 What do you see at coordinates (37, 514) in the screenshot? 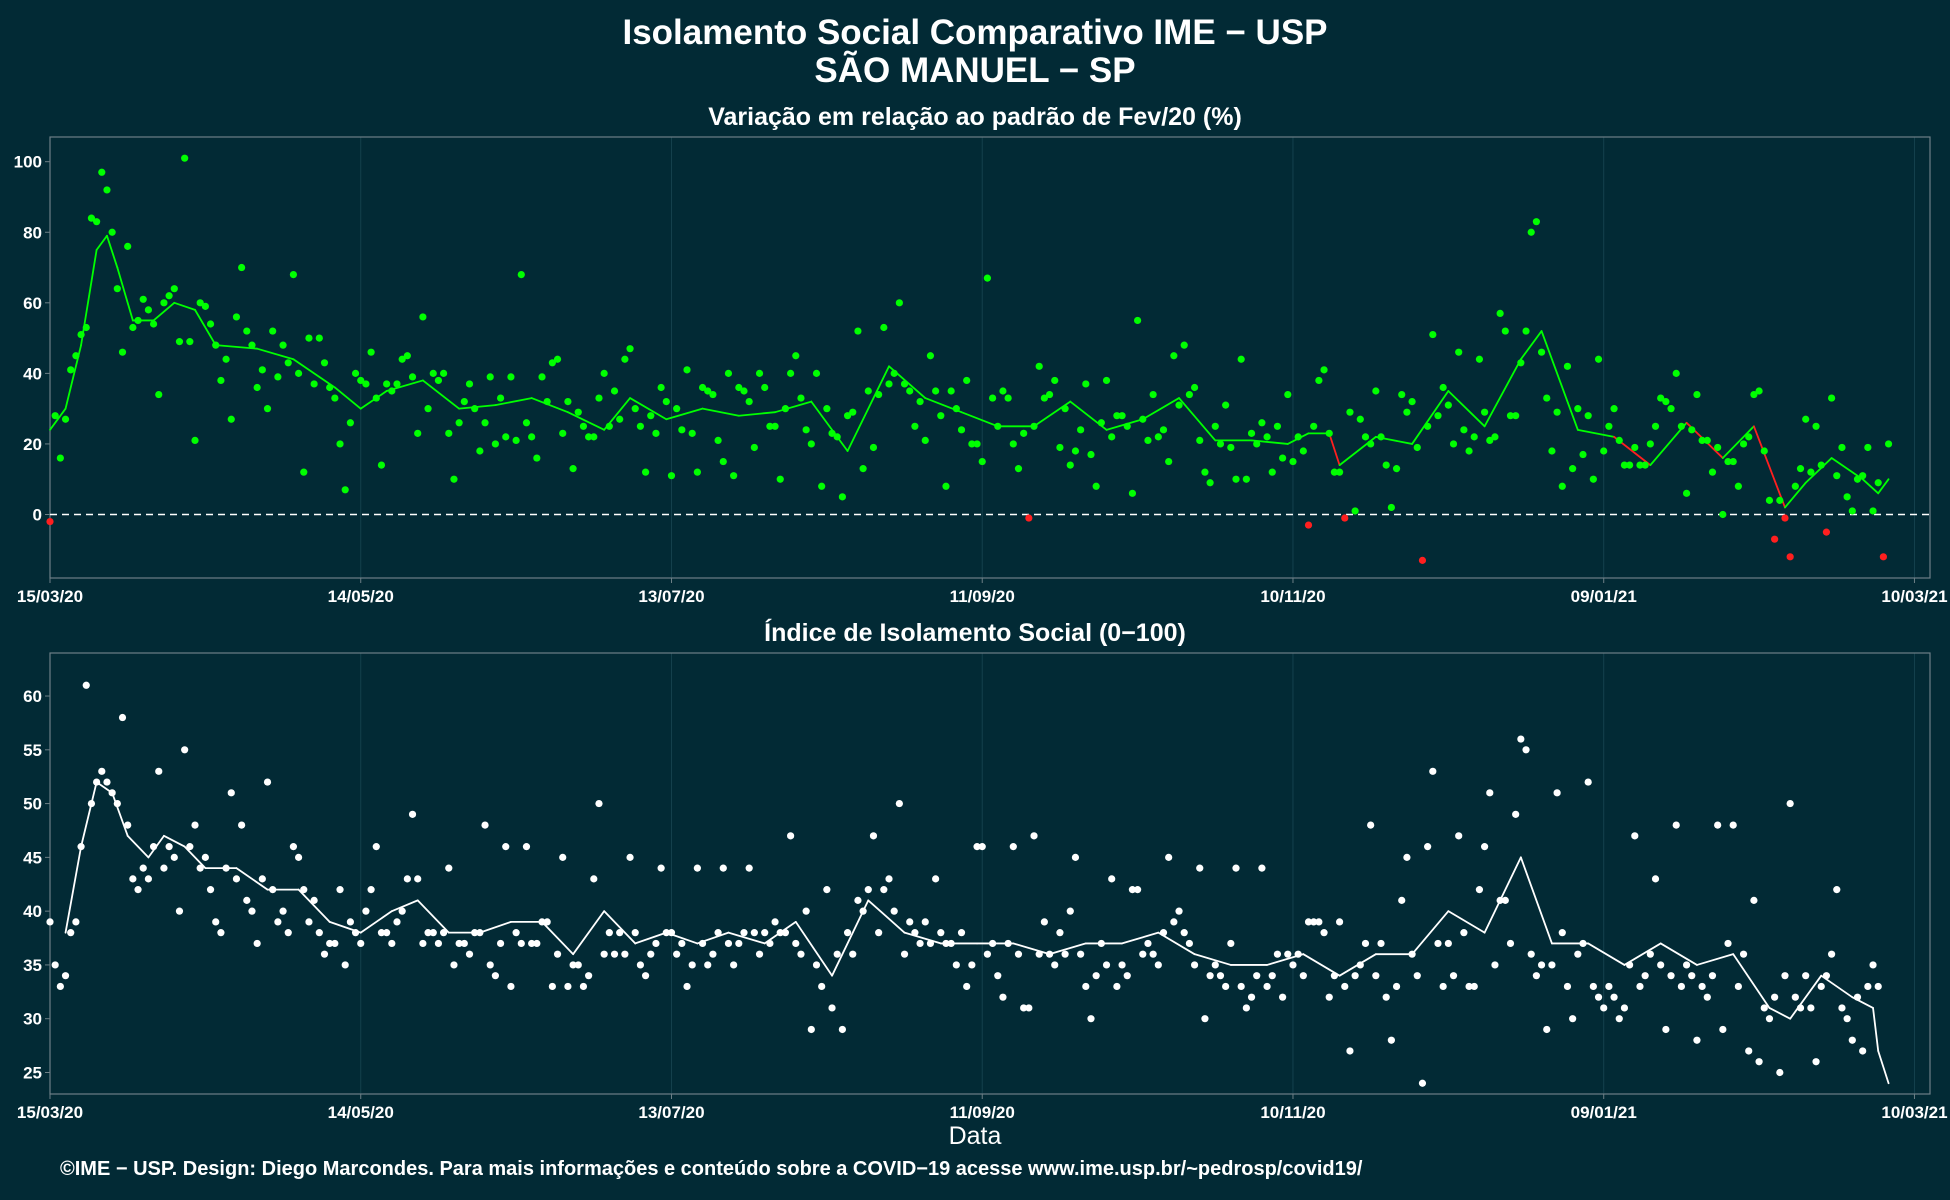
I see `y-tick-label: 0` at bounding box center [37, 514].